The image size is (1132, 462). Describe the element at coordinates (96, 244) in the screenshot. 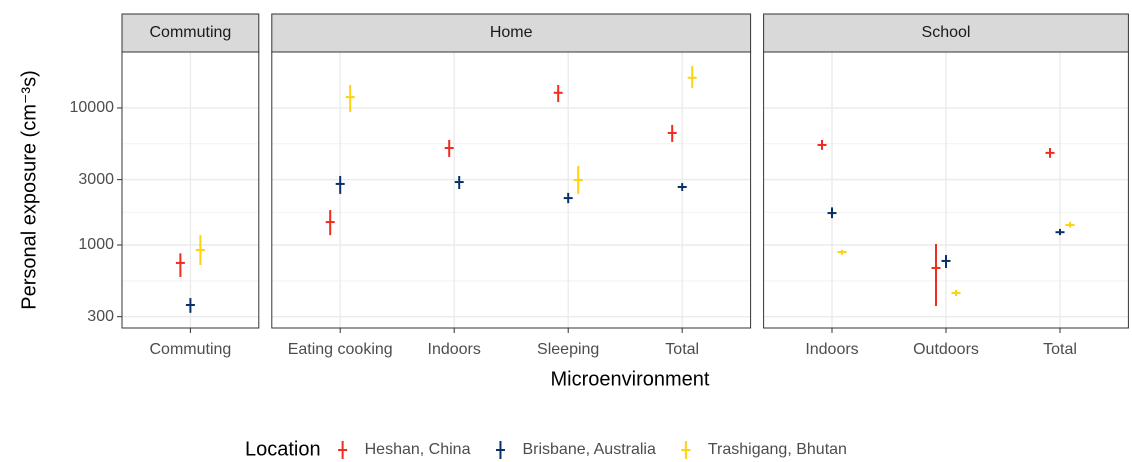

I see `y-tick-label: 1000` at that location.